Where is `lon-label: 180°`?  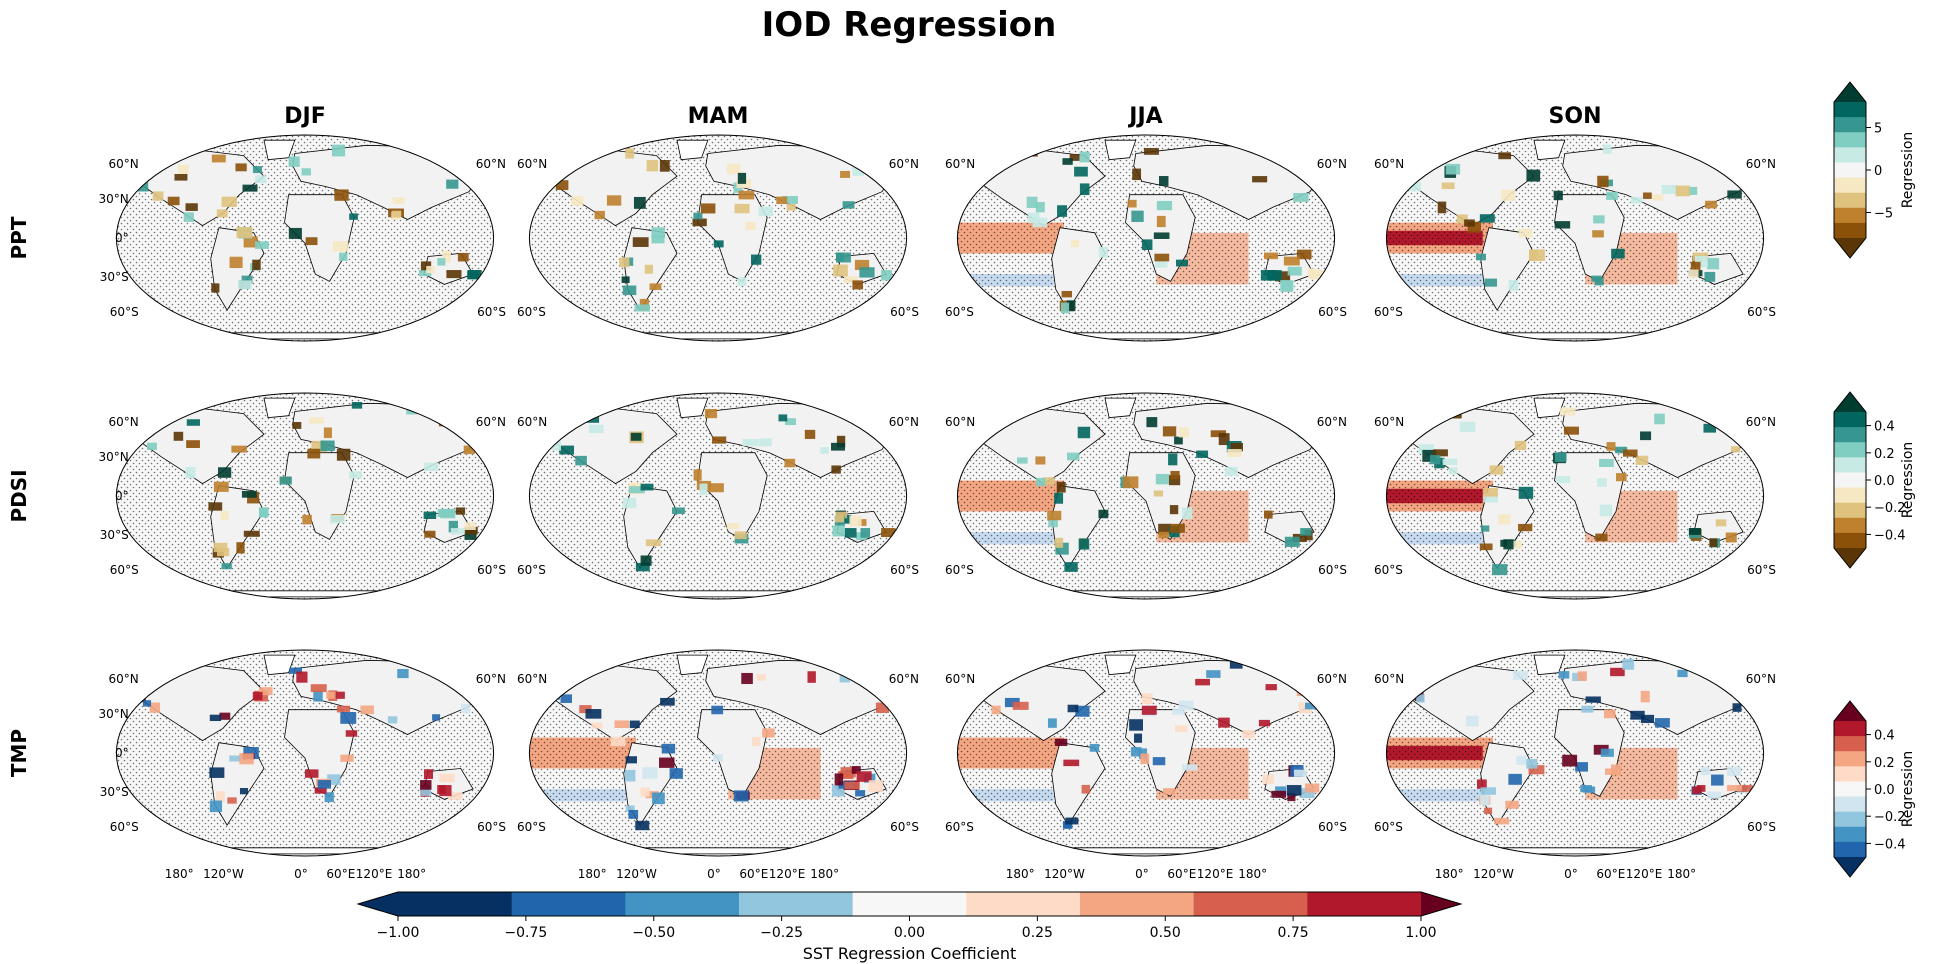
lon-label: 180° is located at coordinates (1020, 874).